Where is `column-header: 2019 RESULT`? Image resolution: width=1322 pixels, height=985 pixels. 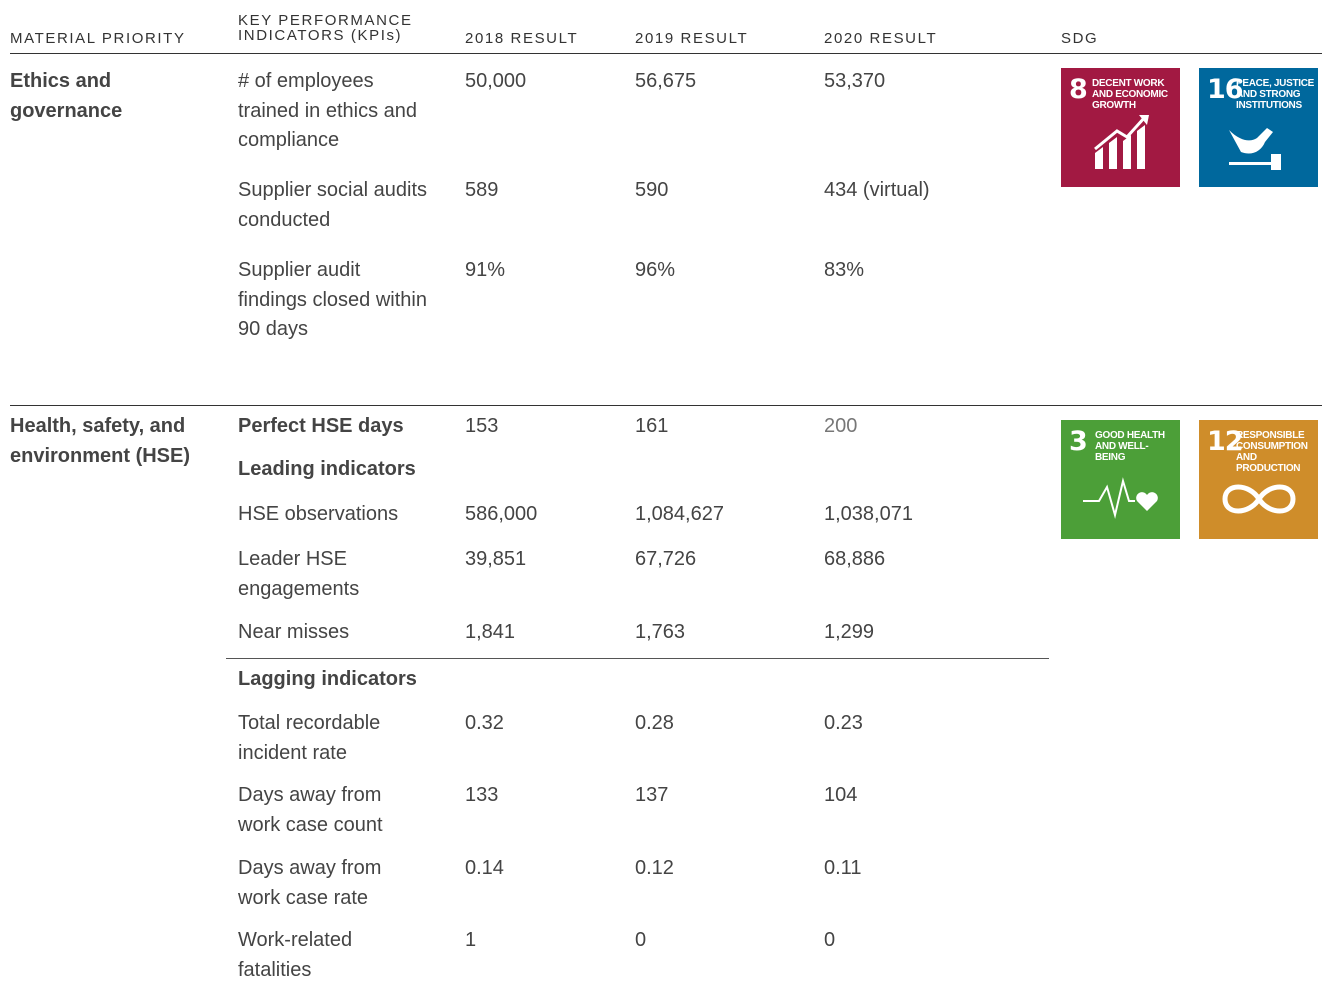
column-header: 2019 RESULT is located at coordinates (692, 38).